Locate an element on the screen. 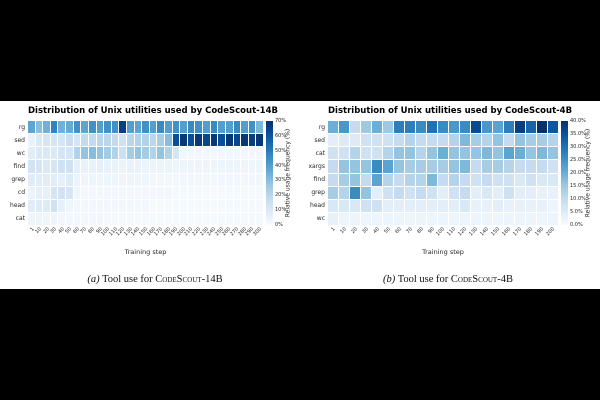 The width and height of the screenshot is (600, 400). colorbar-4b is located at coordinates (564, 173).